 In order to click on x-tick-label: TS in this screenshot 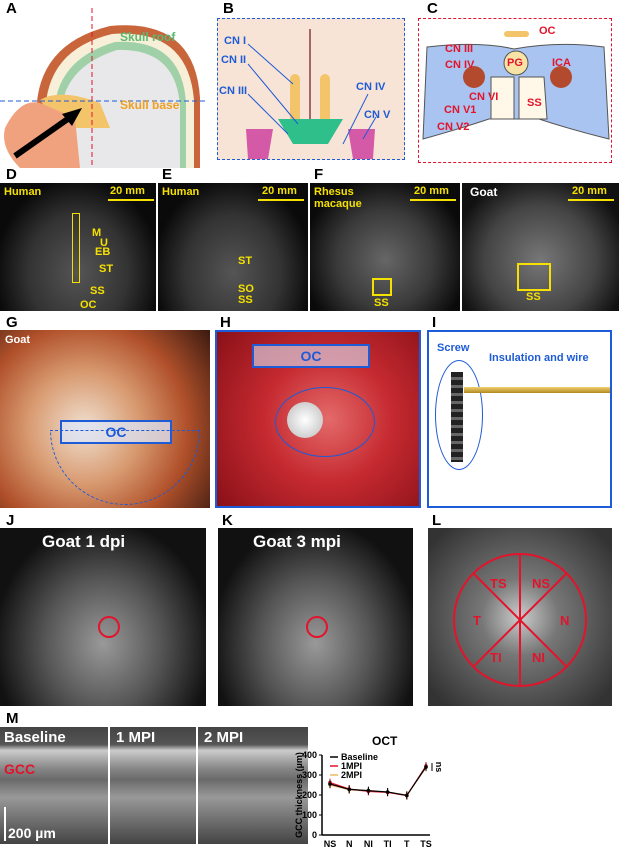, I will do `click(426, 844)`.